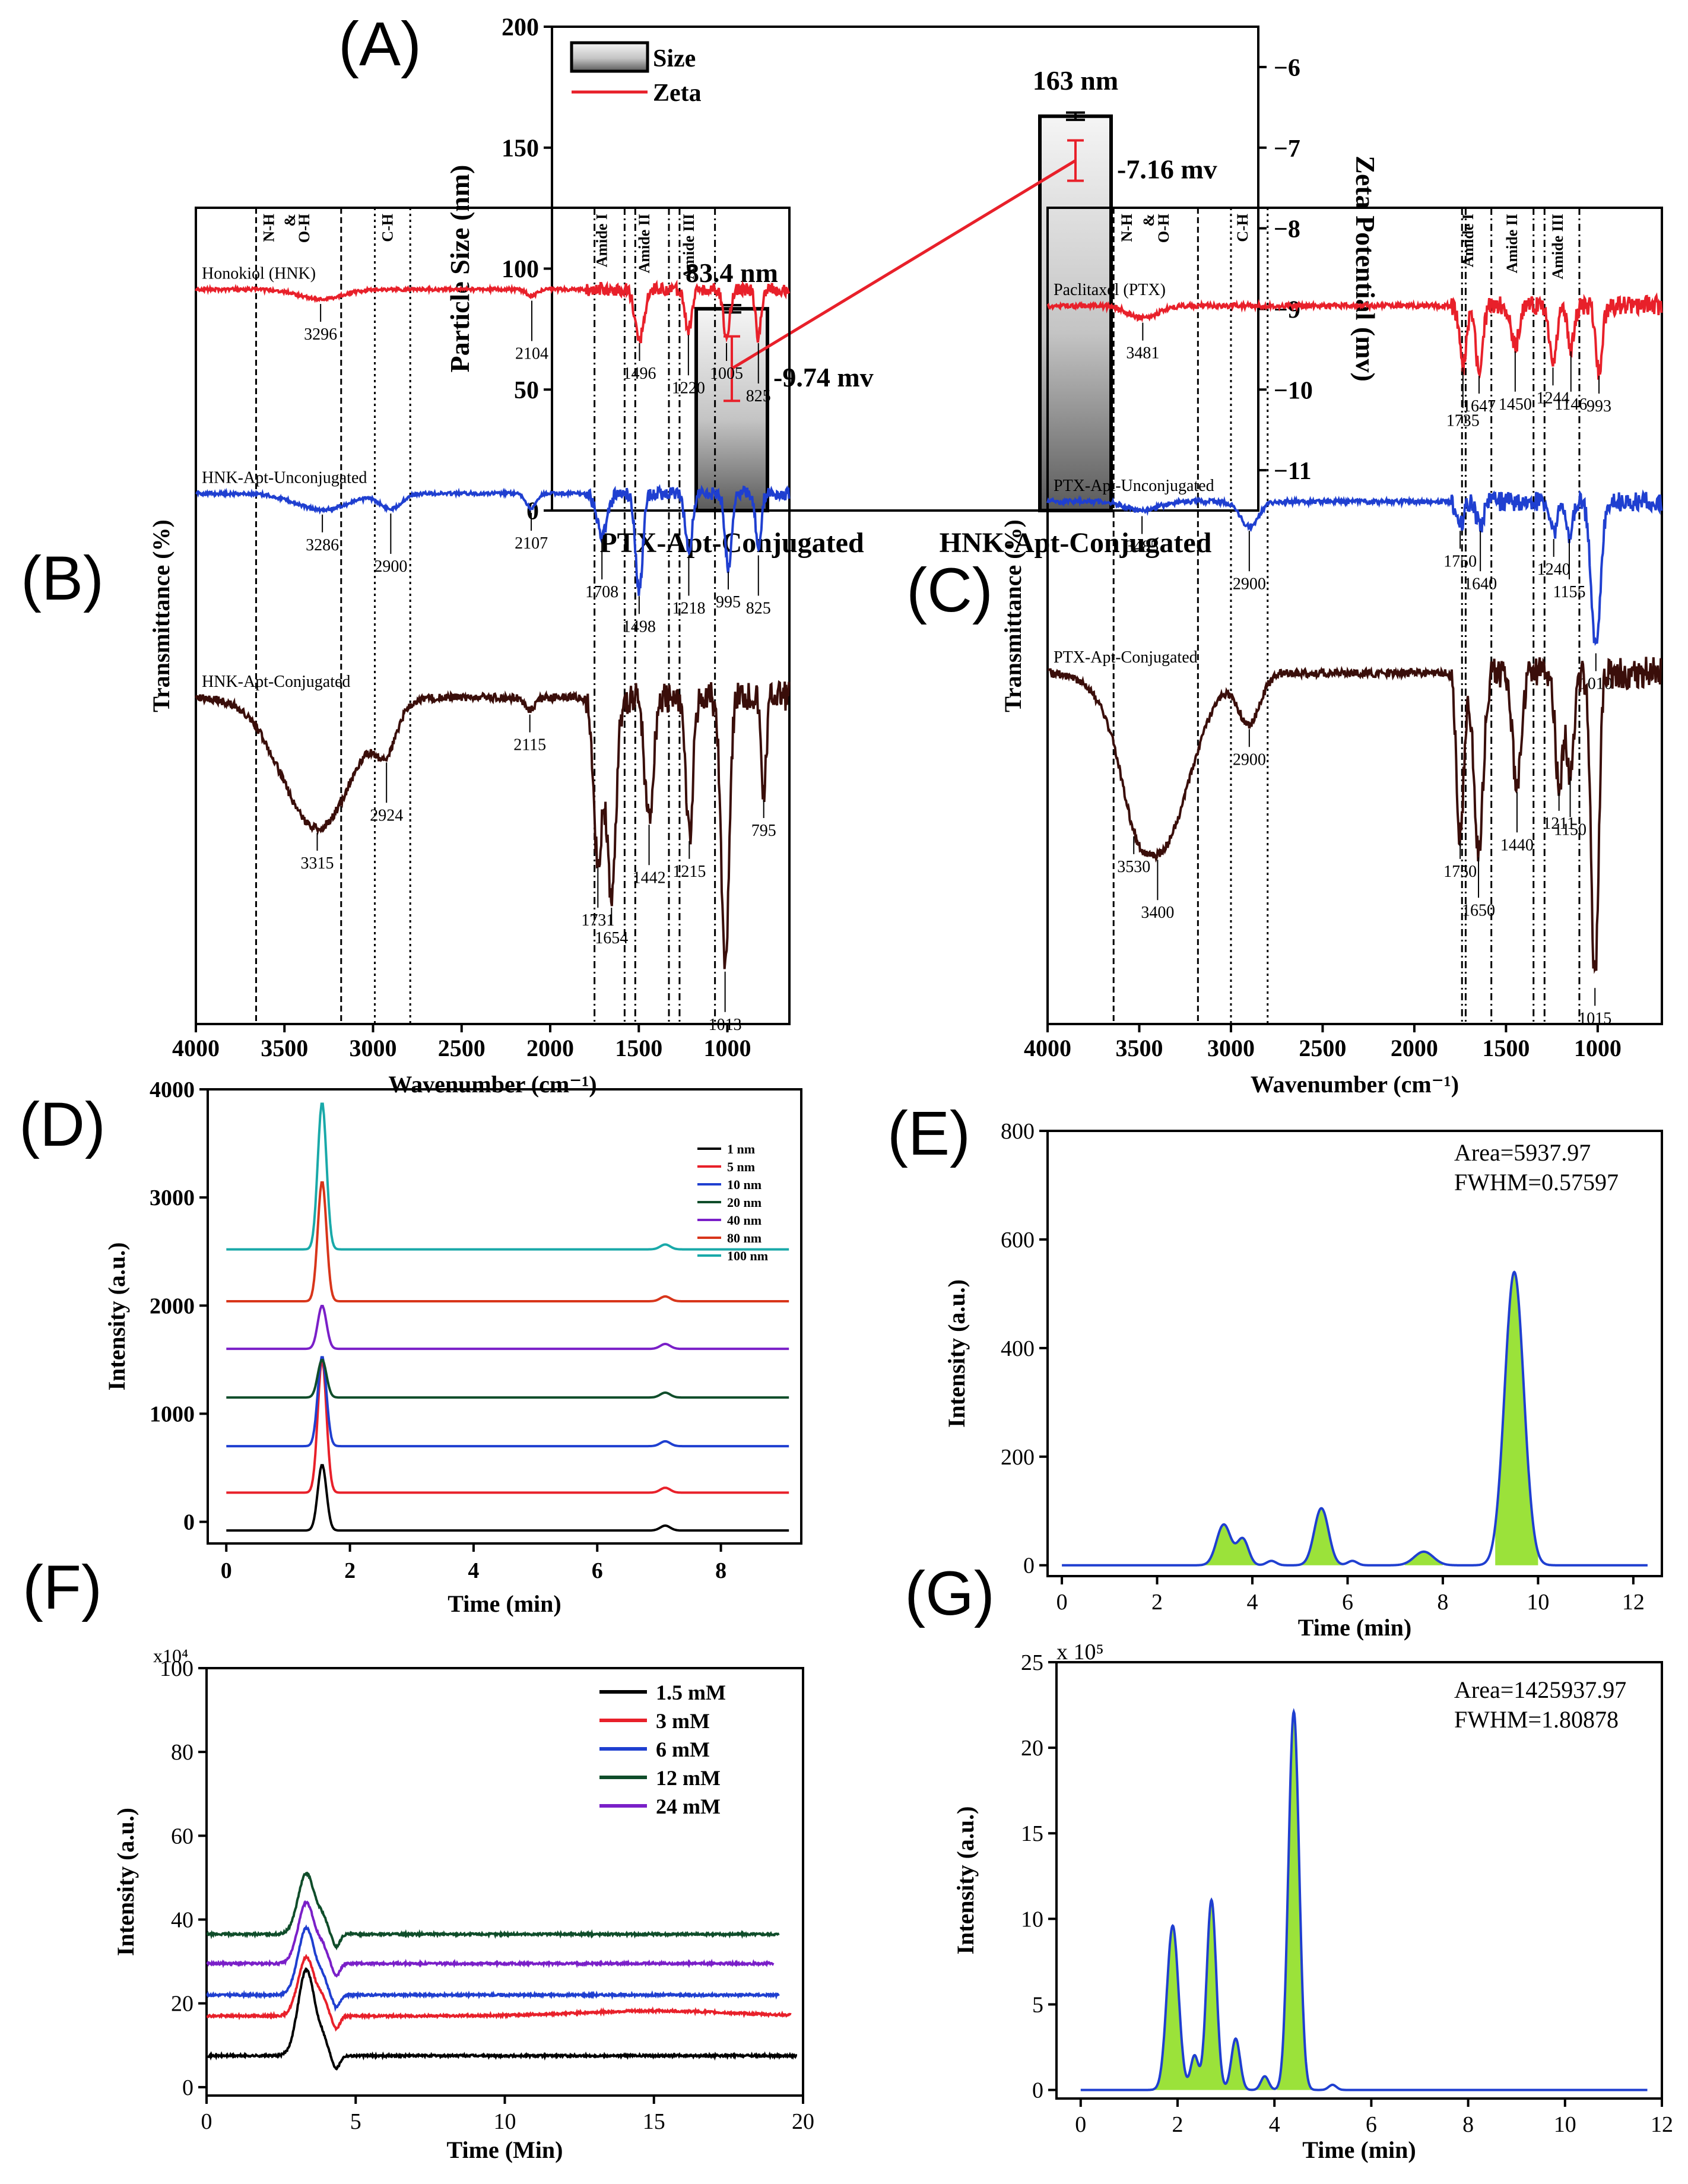 This screenshot has height=2184, width=1688. What do you see at coordinates (950, 1593) in the screenshot?
I see `panel-letter: (G)` at bounding box center [950, 1593].